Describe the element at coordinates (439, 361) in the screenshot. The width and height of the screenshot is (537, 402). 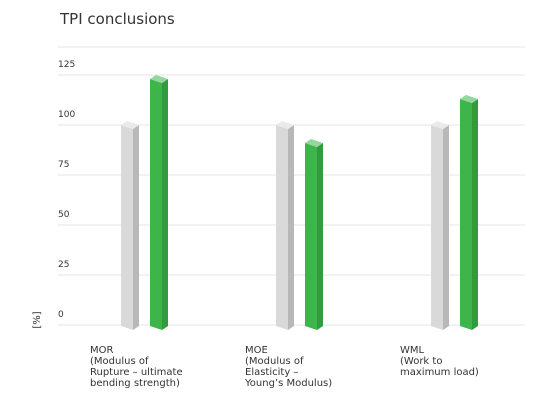
I see `x-tick-label: WML (Work to maximum load)` at that location.